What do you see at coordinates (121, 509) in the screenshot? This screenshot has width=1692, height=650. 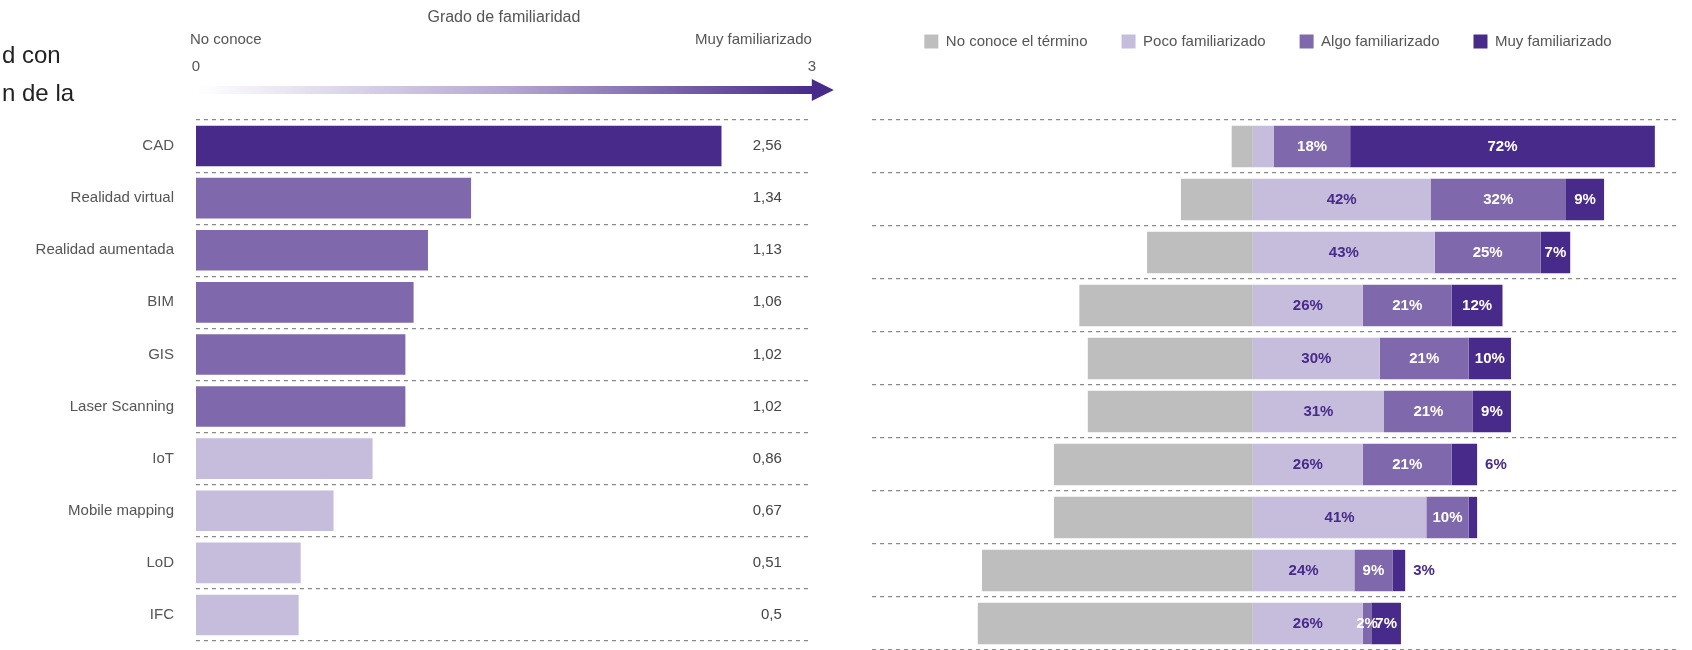 I see `y-tick-label: Mobile mapping` at bounding box center [121, 509].